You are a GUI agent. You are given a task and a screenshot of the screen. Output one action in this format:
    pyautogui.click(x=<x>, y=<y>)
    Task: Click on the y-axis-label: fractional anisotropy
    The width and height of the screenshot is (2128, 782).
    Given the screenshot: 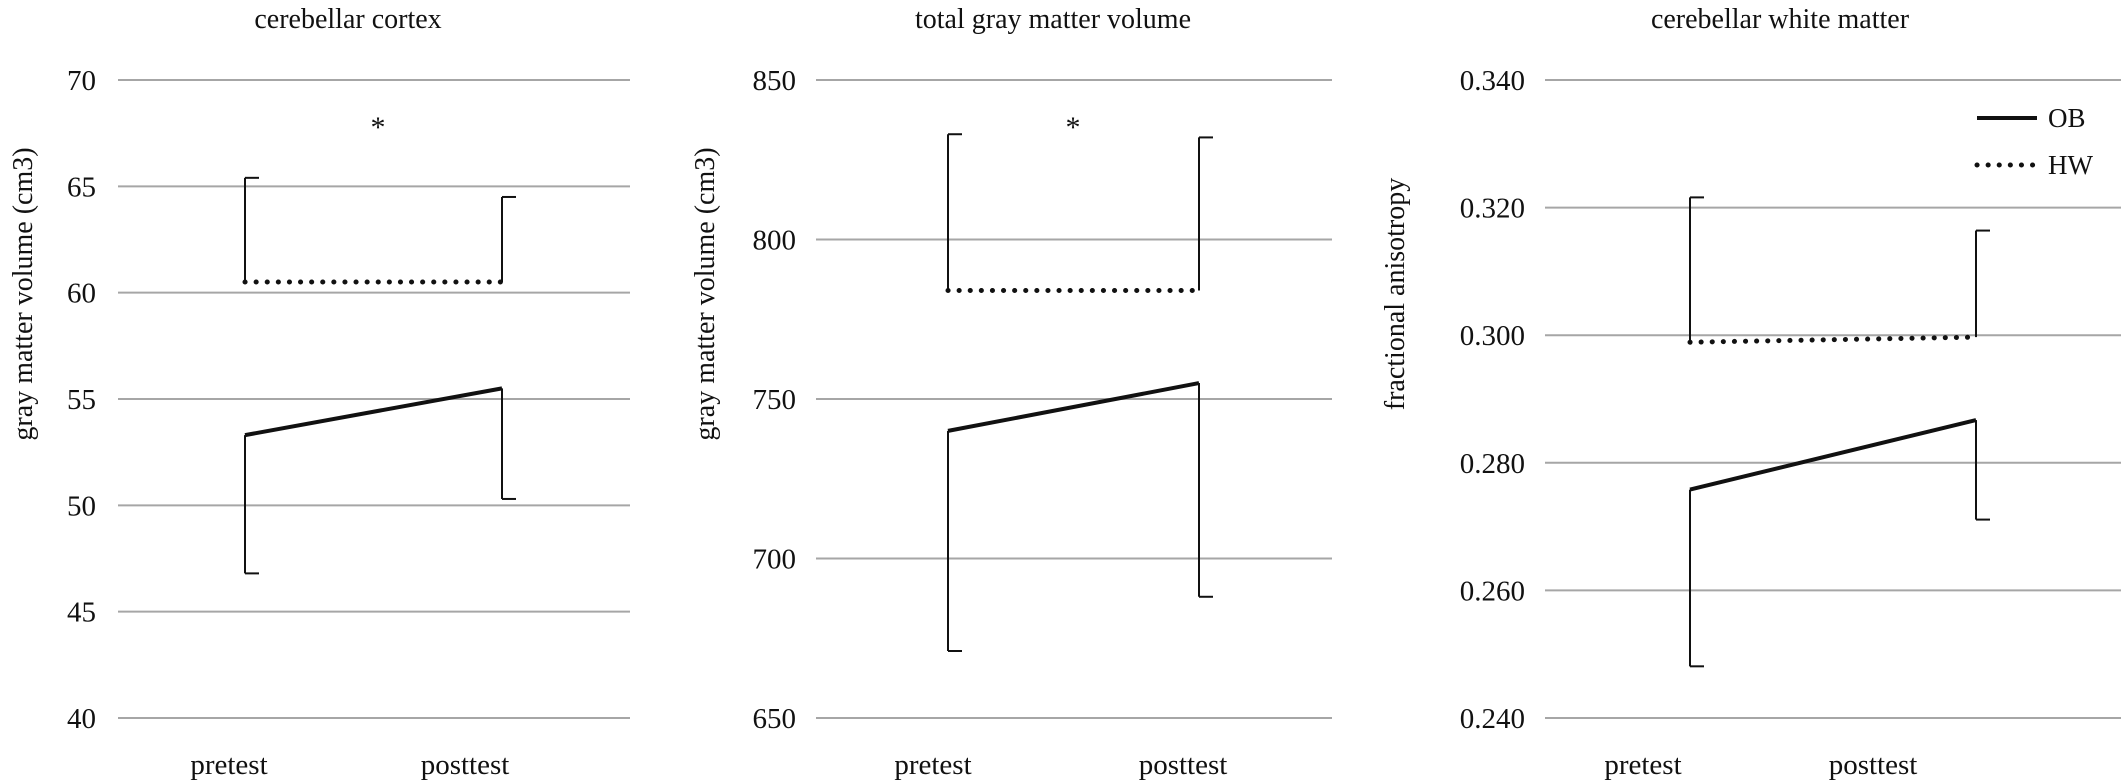 What is the action you would take?
    pyautogui.click(x=1395, y=294)
    